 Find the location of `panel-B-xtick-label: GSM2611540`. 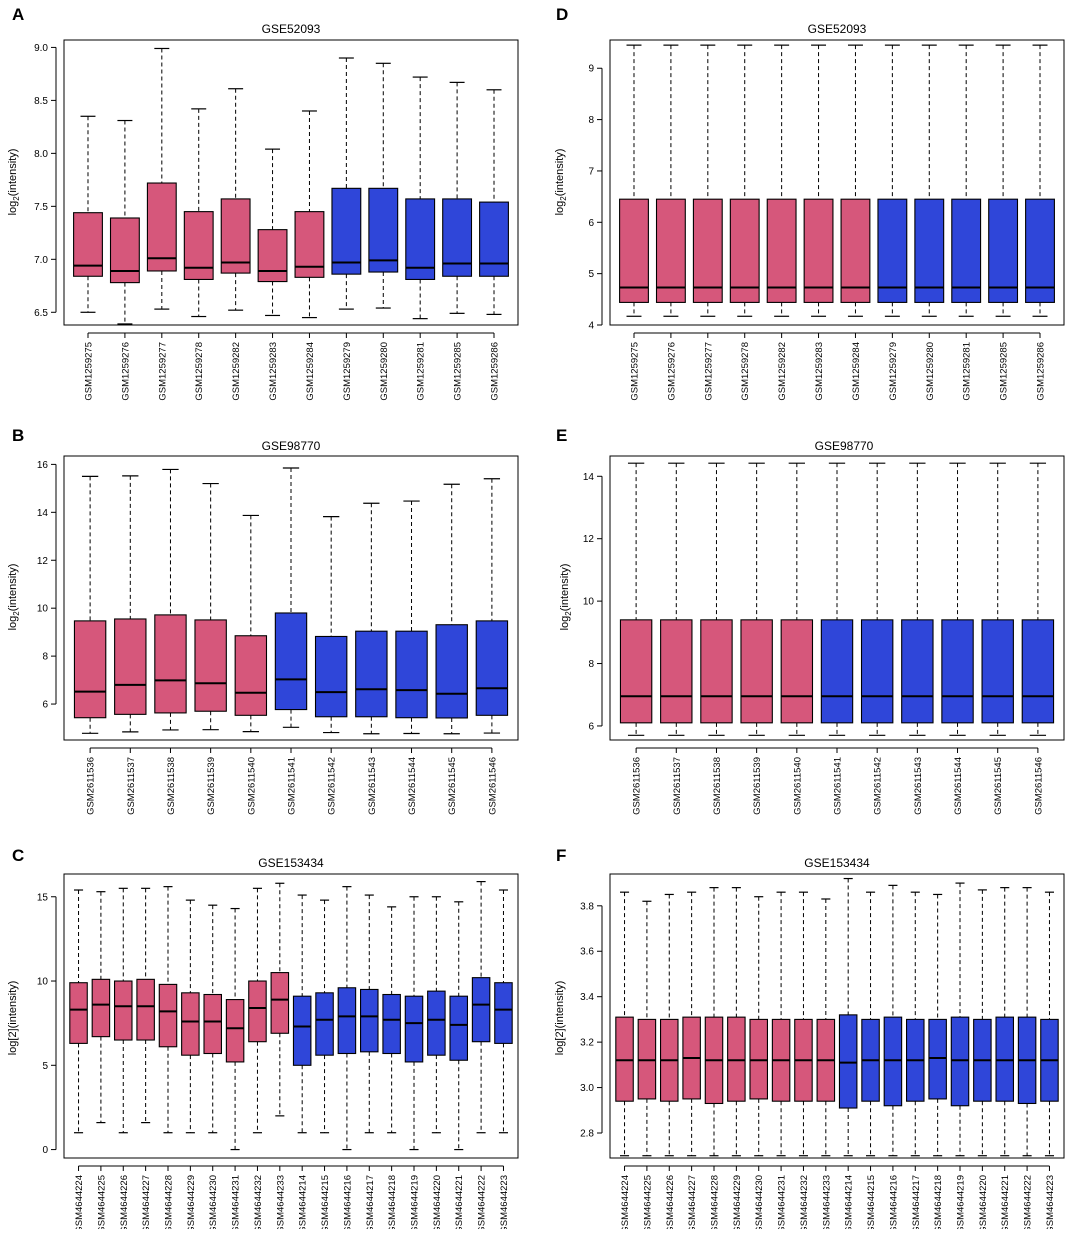

panel-B-xtick-label: GSM2611540 is located at coordinates (251, 786).